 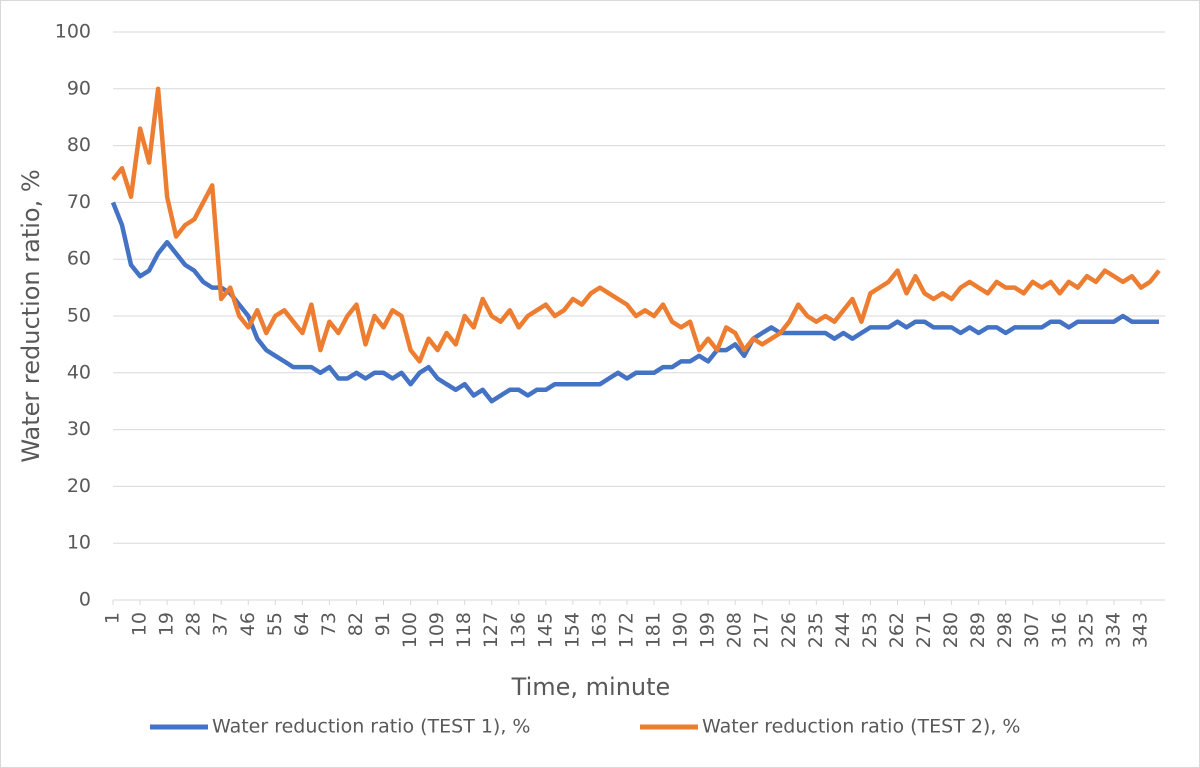 I want to click on x-tick-label: 19, so click(x=167, y=624).